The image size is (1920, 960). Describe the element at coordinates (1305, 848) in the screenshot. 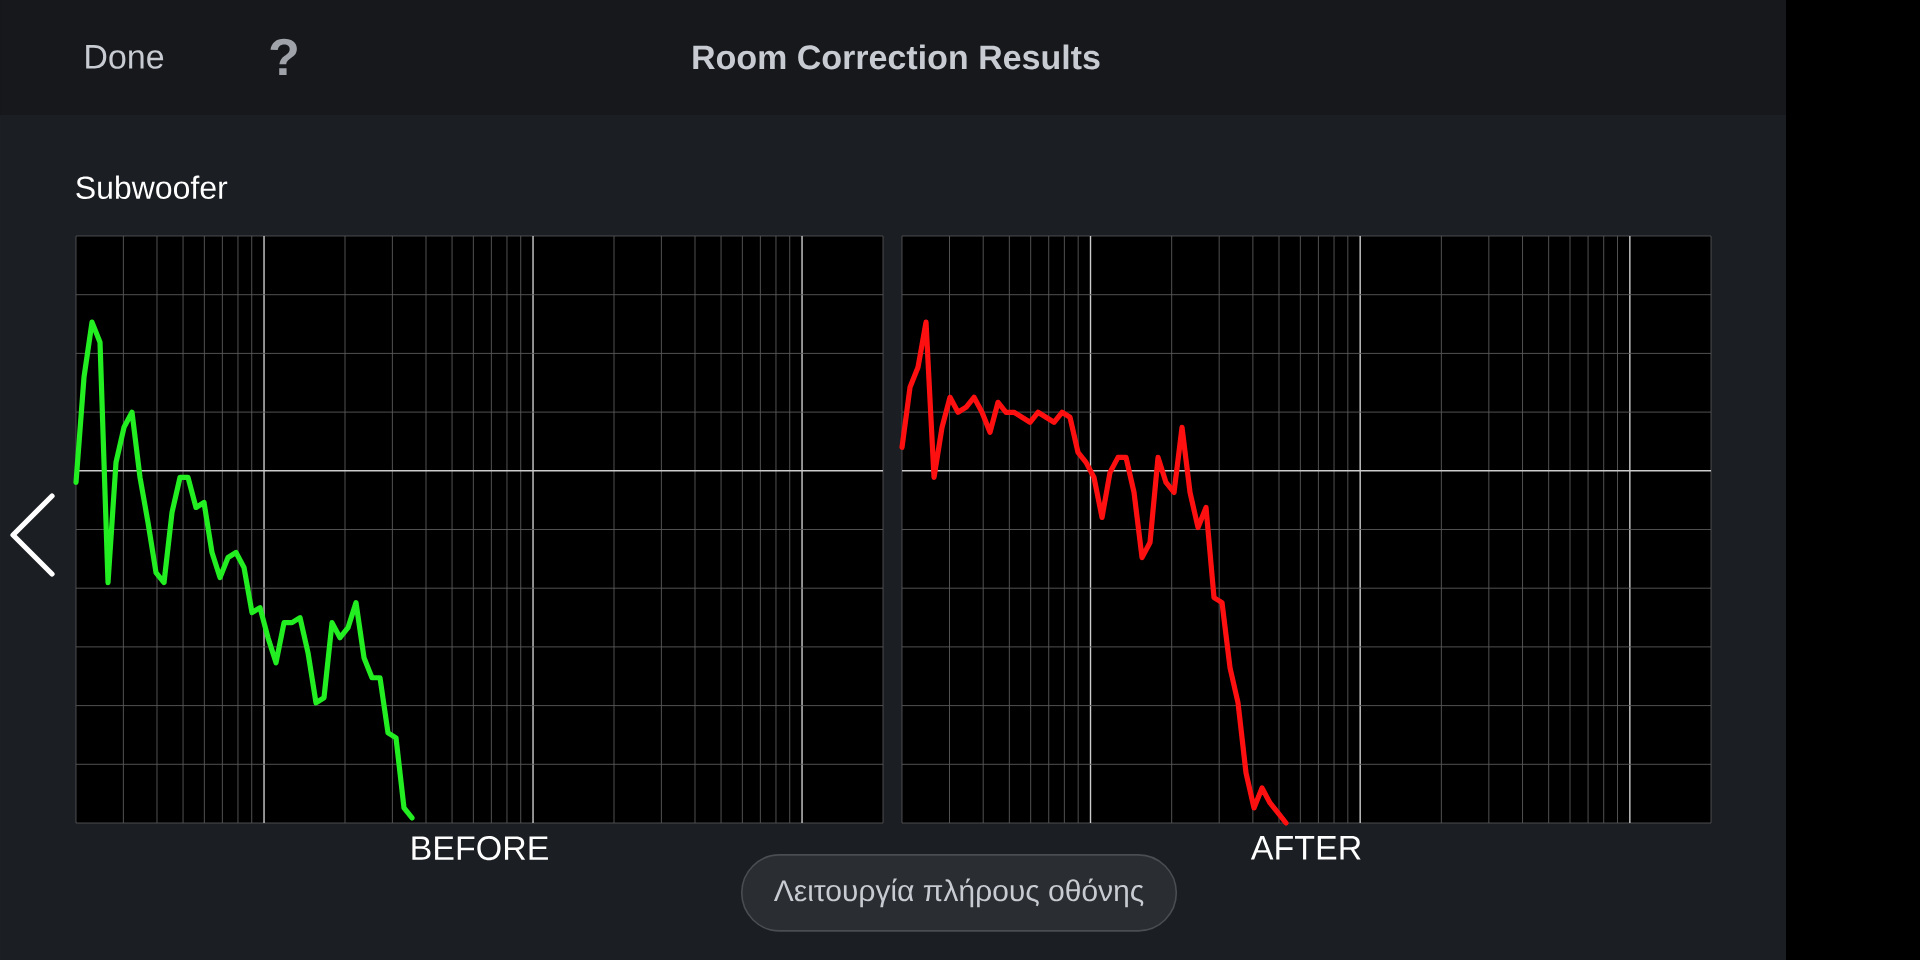

I see `x-axis-title: AFTER` at that location.